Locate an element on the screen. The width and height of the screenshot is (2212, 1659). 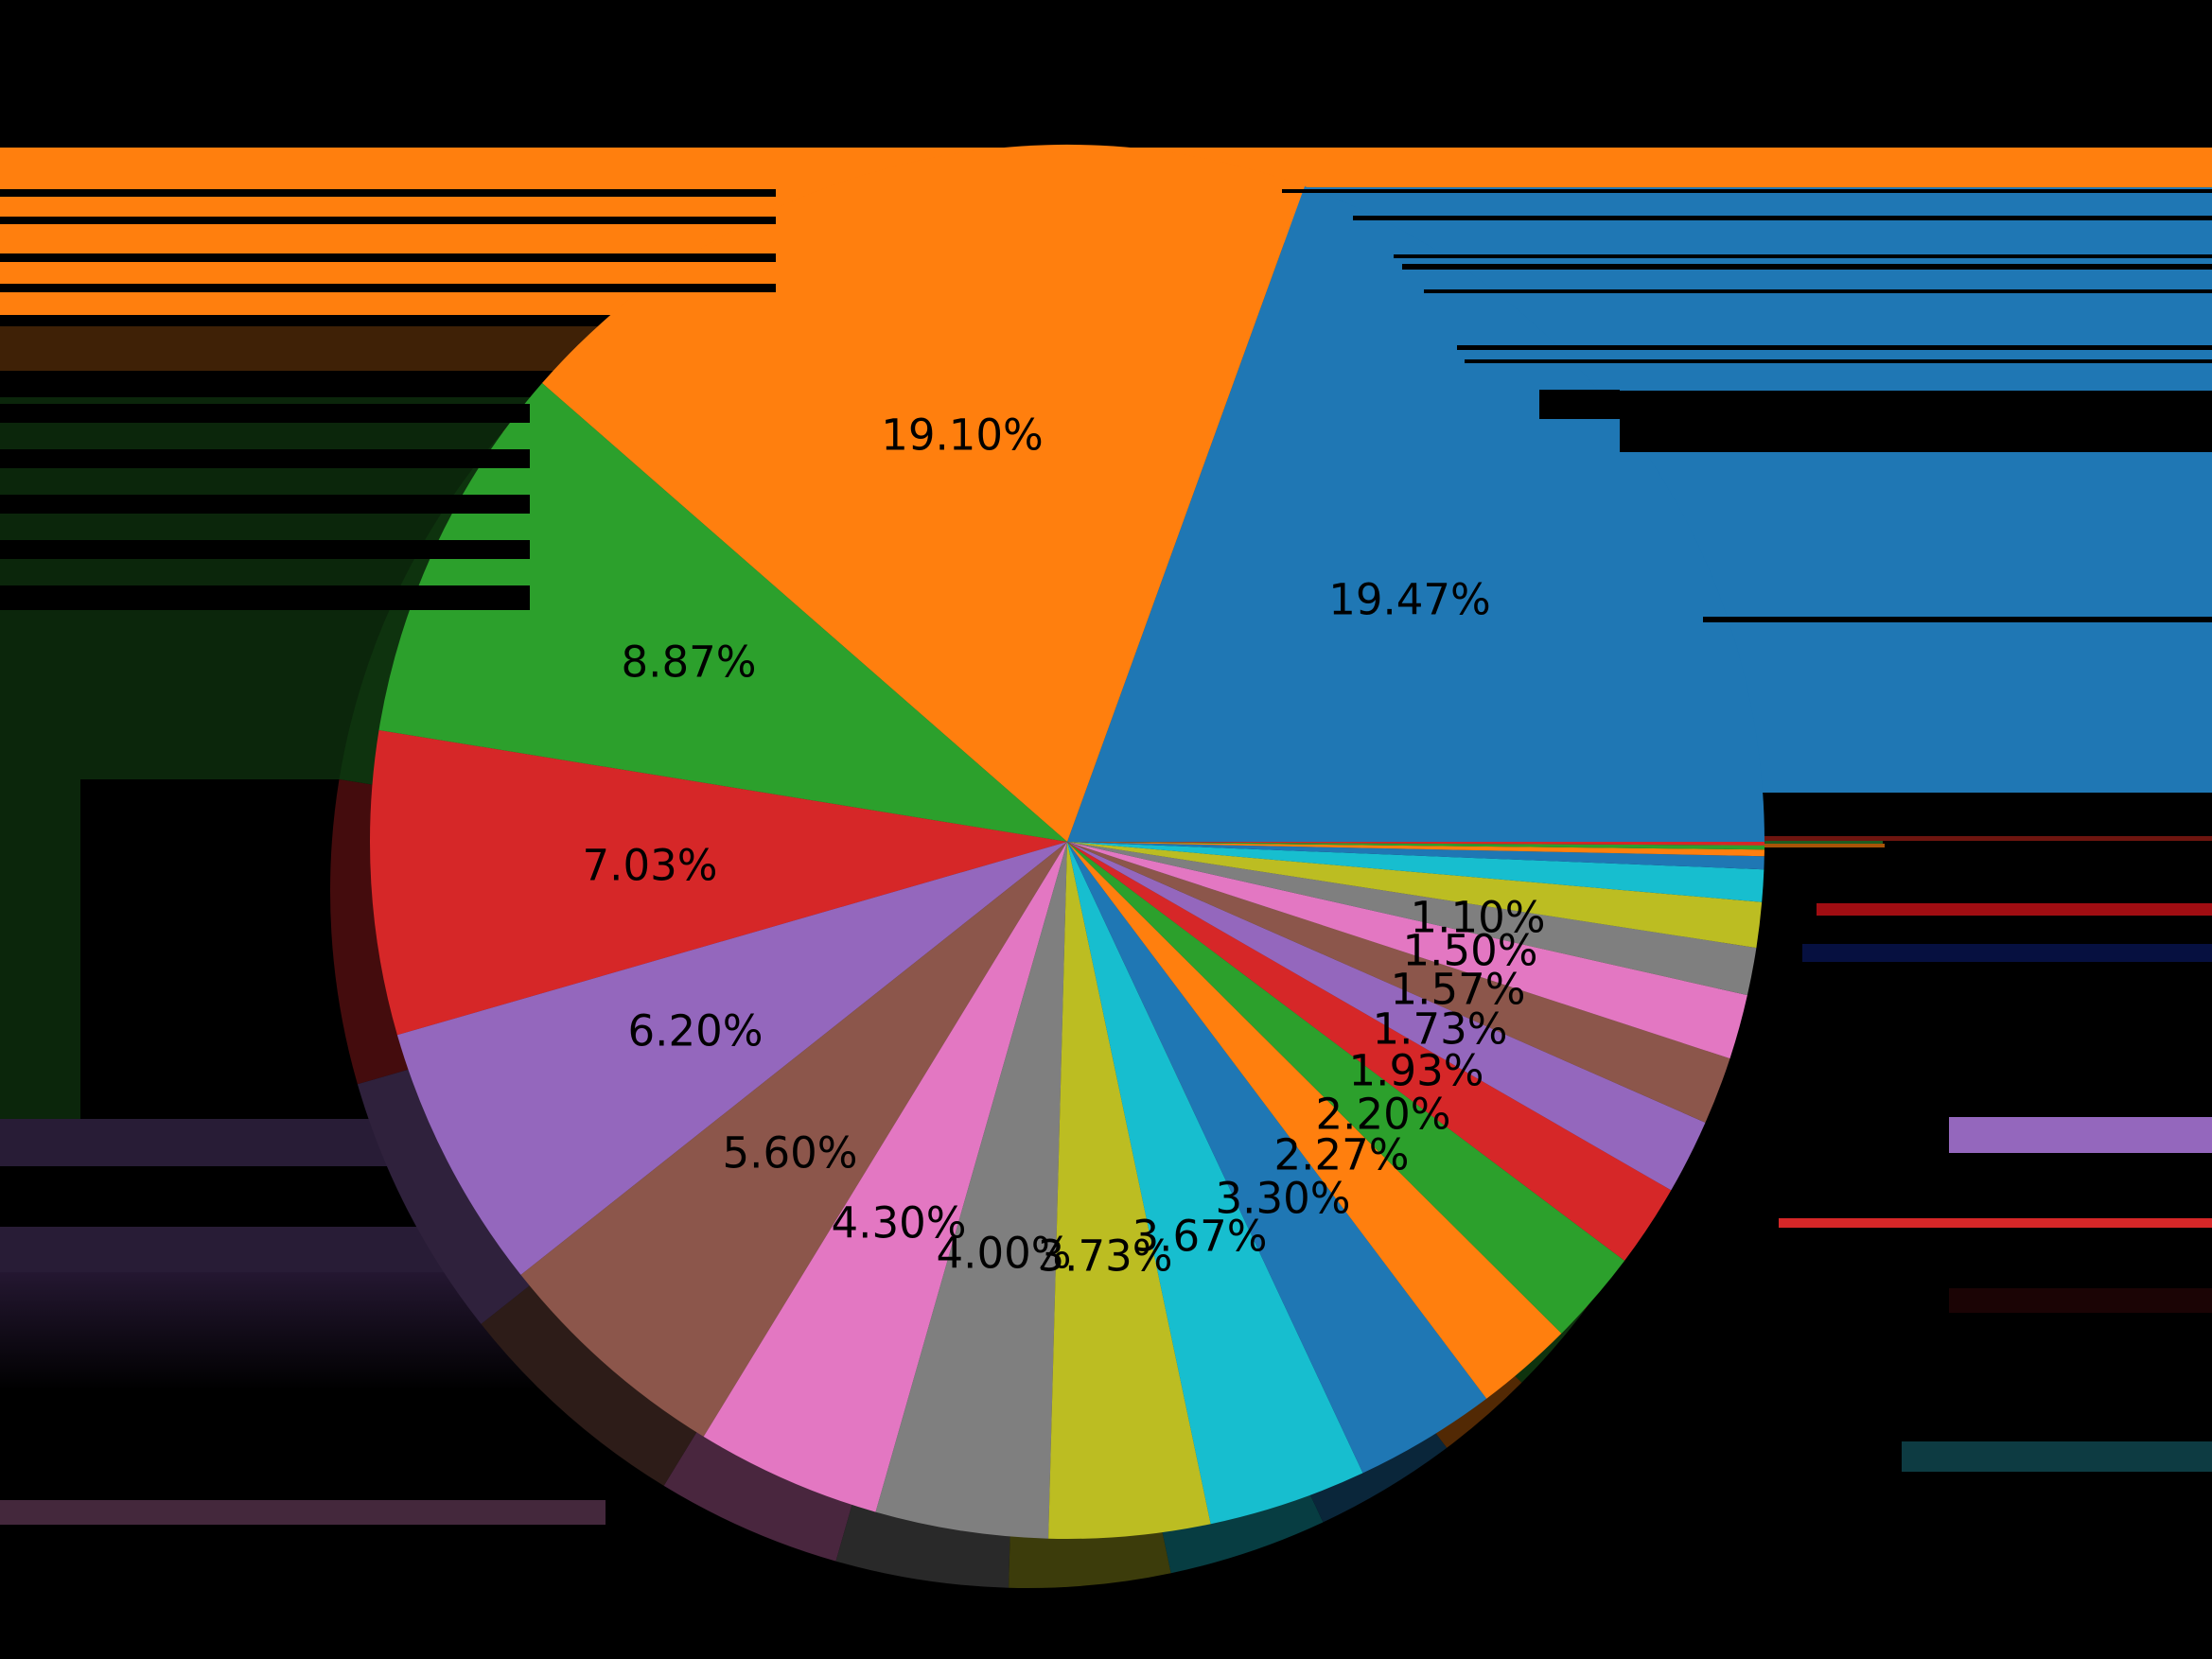
percent-label: 4.30% is located at coordinates (899, 1223).